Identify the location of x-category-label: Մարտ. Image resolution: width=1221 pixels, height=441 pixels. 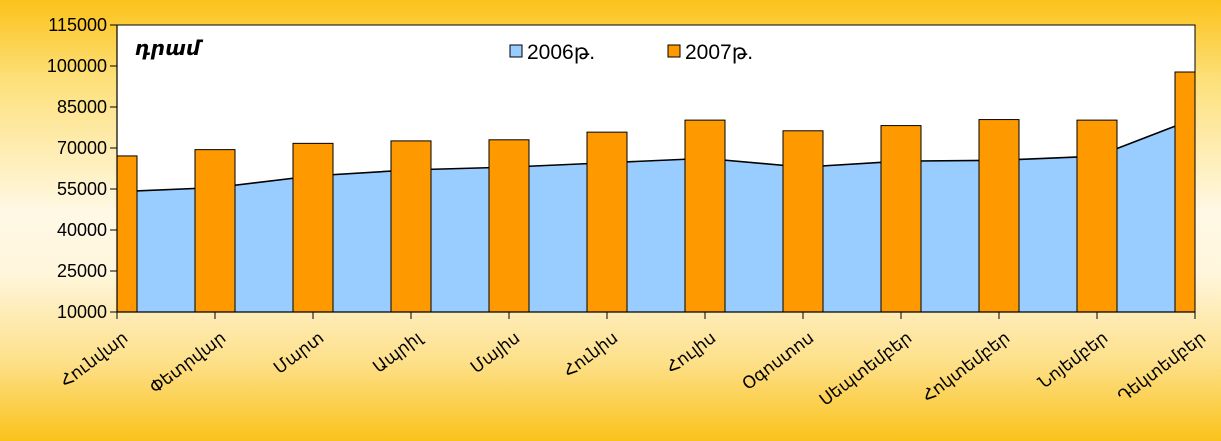
(298, 353).